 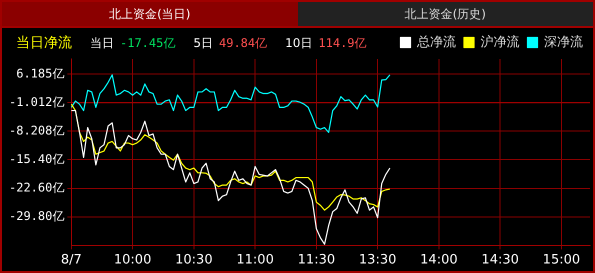 I want to click on x-tick-label: 15:00, so click(x=561, y=260).